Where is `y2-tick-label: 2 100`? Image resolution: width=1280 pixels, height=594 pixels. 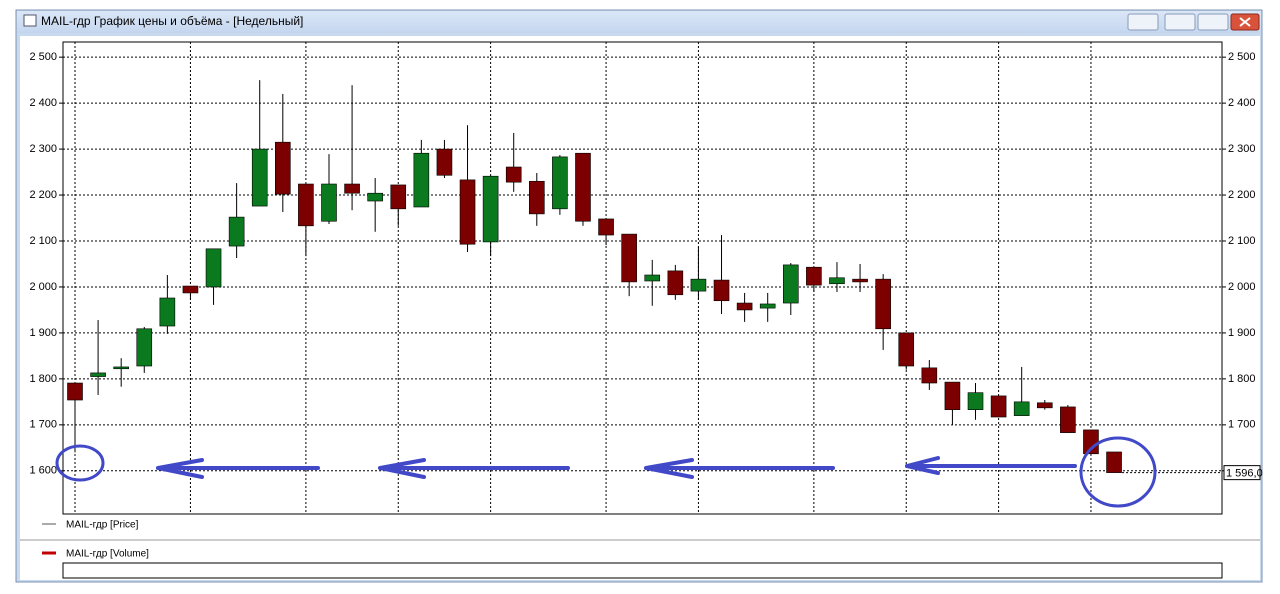 y2-tick-label: 2 100 is located at coordinates (1242, 241).